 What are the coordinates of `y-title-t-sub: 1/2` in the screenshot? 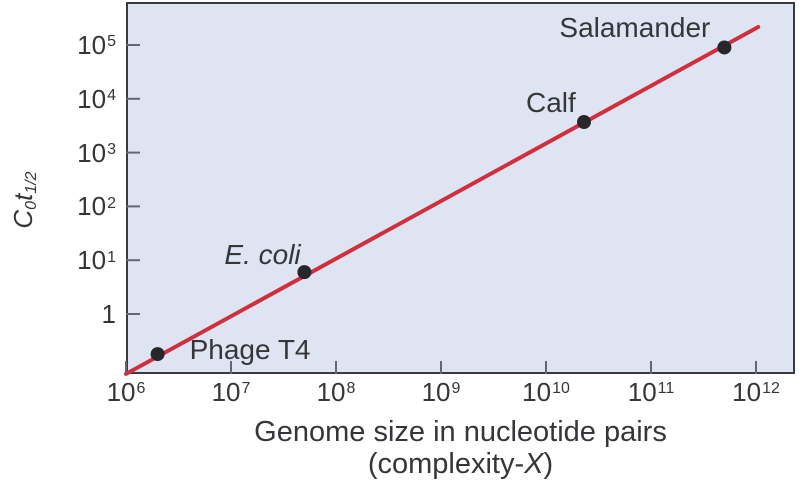 It's located at (31, 182).